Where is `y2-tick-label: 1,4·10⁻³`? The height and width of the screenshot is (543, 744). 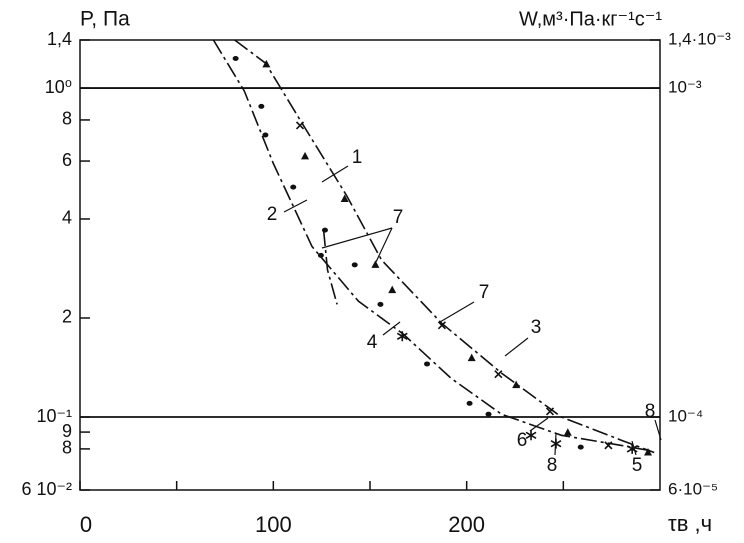 y2-tick-label: 1,4·10⁻³ is located at coordinates (699, 38).